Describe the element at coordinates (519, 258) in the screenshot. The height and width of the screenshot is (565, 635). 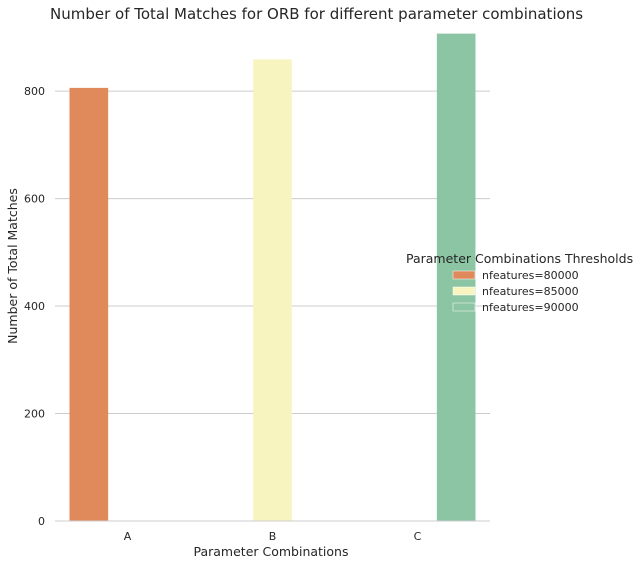
I see `legend-title: Parameter Combinations Thresholds` at that location.